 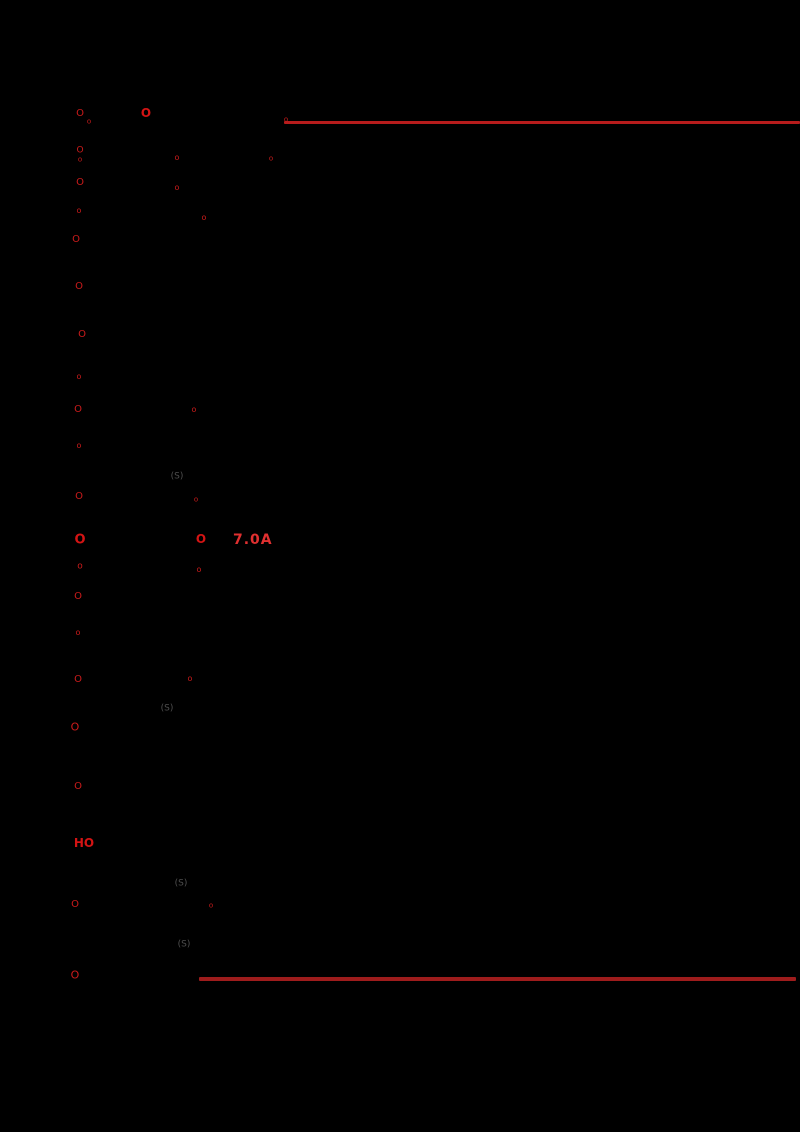 I want to click on atom-label: HO, so click(x=84, y=843).